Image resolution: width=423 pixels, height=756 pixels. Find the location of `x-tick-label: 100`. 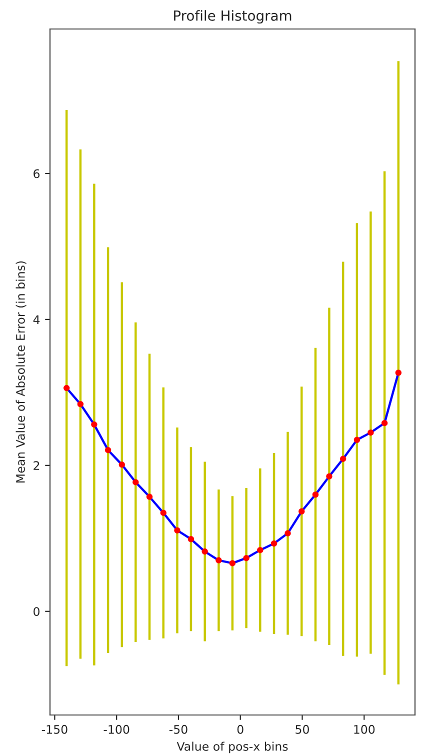

x-tick-label: 100 is located at coordinates (364, 729).